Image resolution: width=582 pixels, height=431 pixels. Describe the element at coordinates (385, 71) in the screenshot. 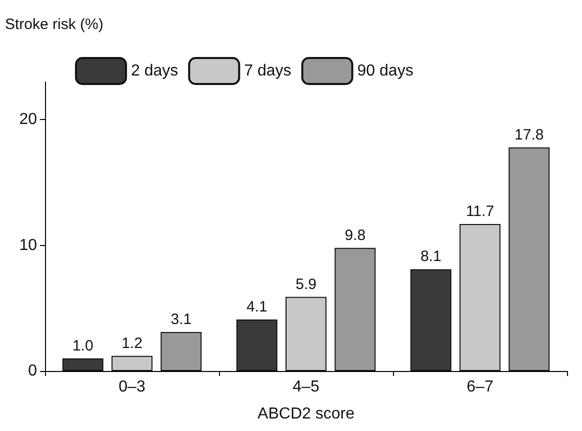

I see `legend-label: 90 days` at that location.